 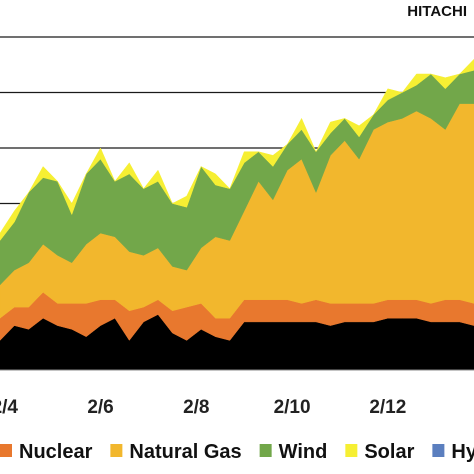 What do you see at coordinates (389, 452) in the screenshot?
I see `legend-label-solar: Solar` at bounding box center [389, 452].